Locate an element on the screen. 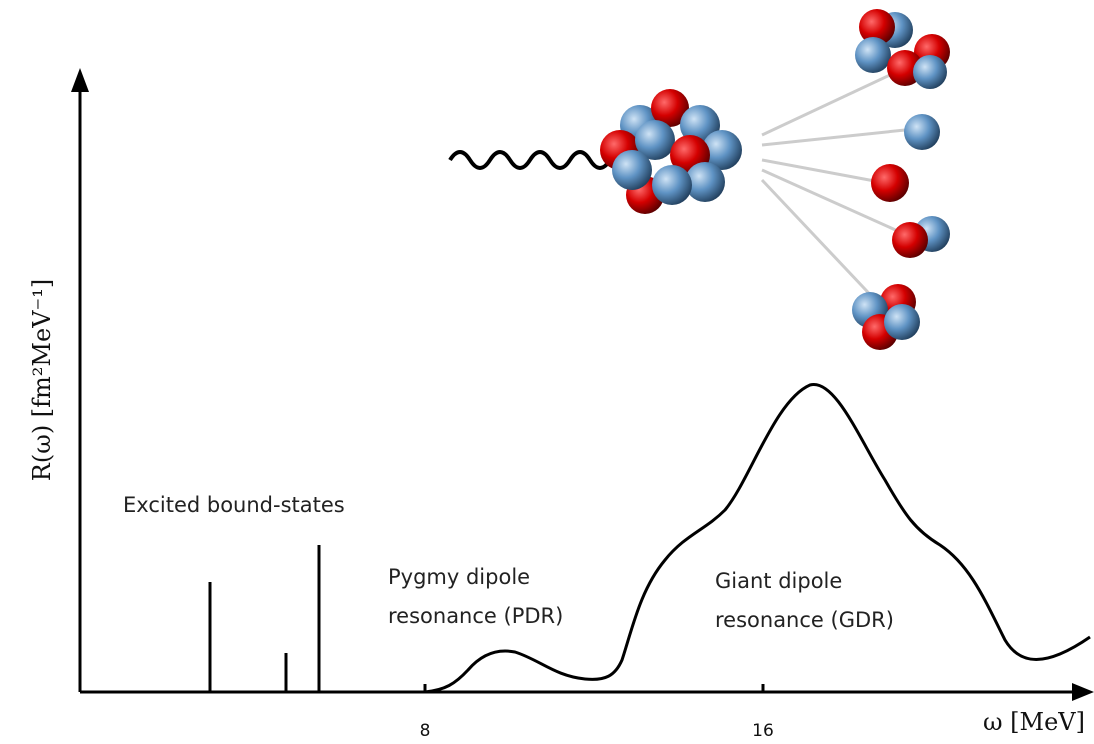 This screenshot has width=1094, height=744. annotation: Pygmy dipole is located at coordinates (459, 577).